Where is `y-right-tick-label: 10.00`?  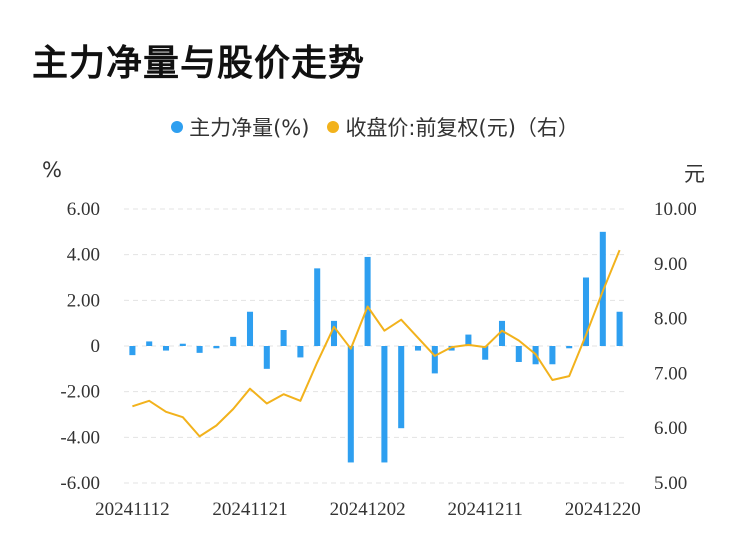
y-right-tick-label: 10.00 is located at coordinates (675, 209).